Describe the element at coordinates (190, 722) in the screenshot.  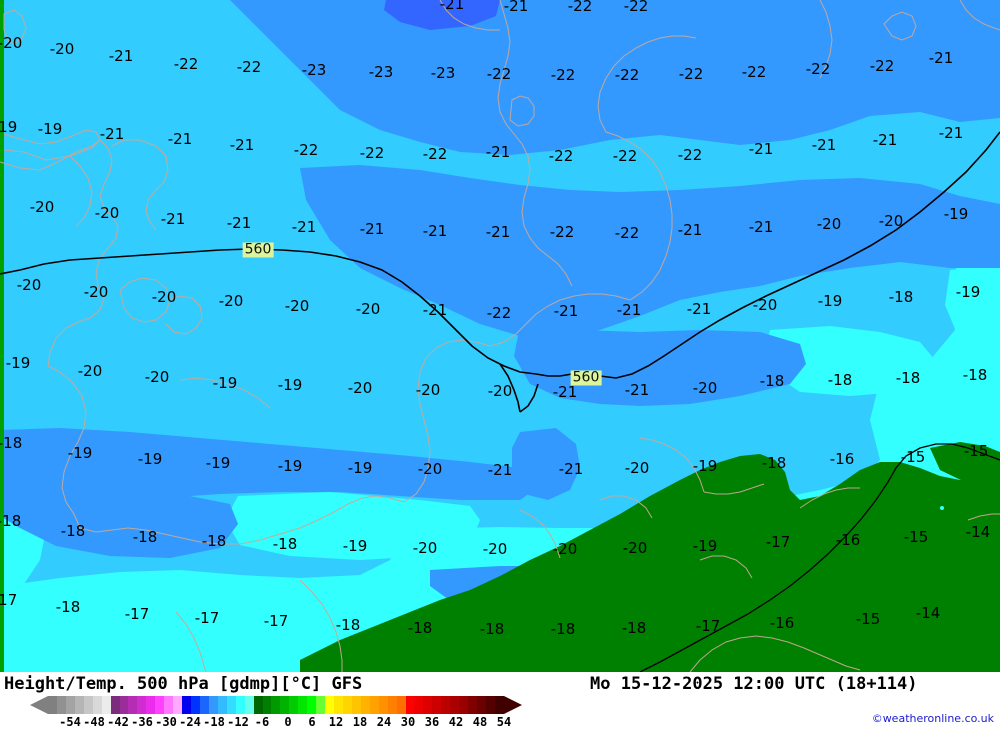
I see `color-scale-tick-label: -24` at that location.